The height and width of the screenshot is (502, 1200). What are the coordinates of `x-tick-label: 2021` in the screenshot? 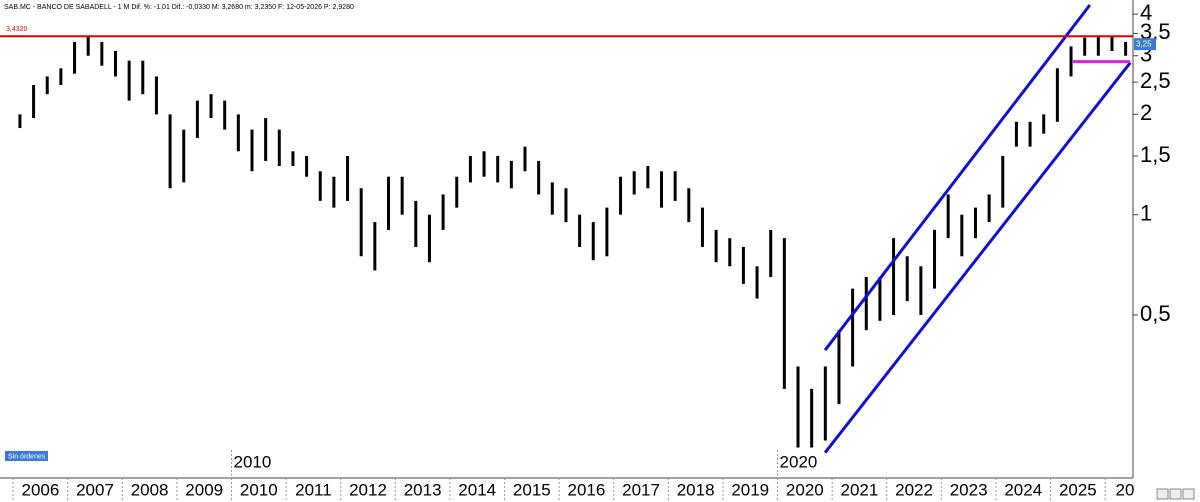 It's located at (860, 489).